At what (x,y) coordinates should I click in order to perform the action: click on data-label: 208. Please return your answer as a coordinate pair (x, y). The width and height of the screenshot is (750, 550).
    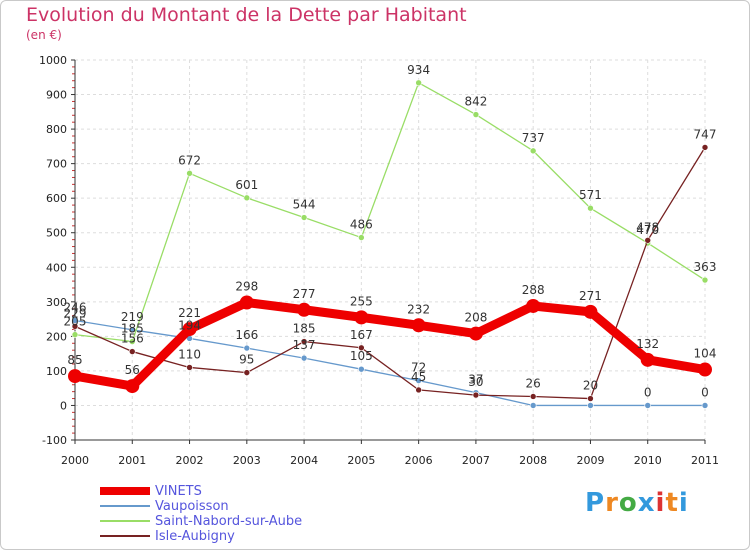
    Looking at the image, I should click on (475, 318).